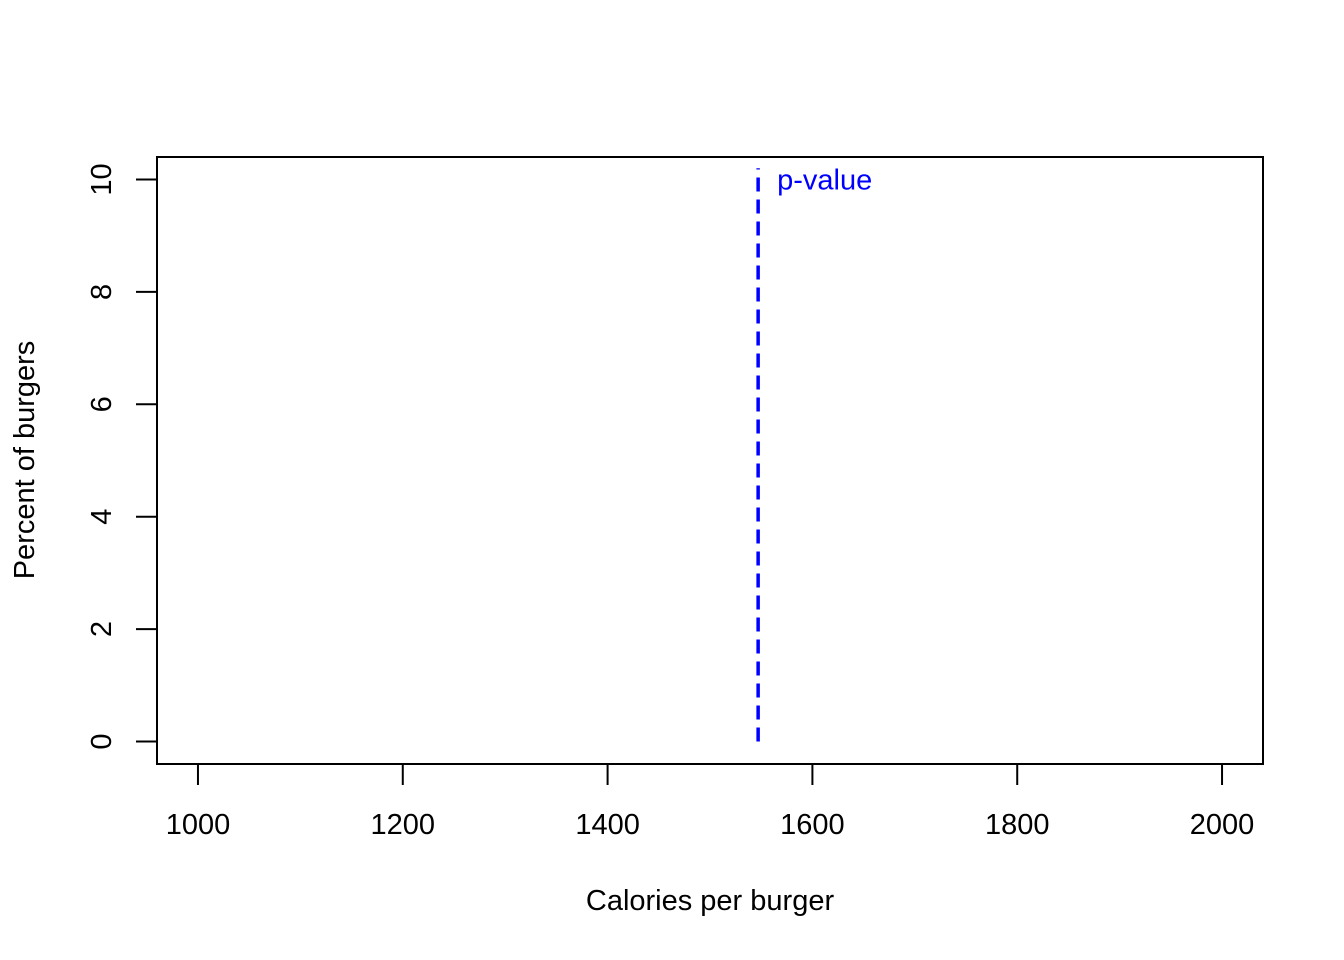  I want to click on y-axis-label: Percent of burgers, so click(25, 460).